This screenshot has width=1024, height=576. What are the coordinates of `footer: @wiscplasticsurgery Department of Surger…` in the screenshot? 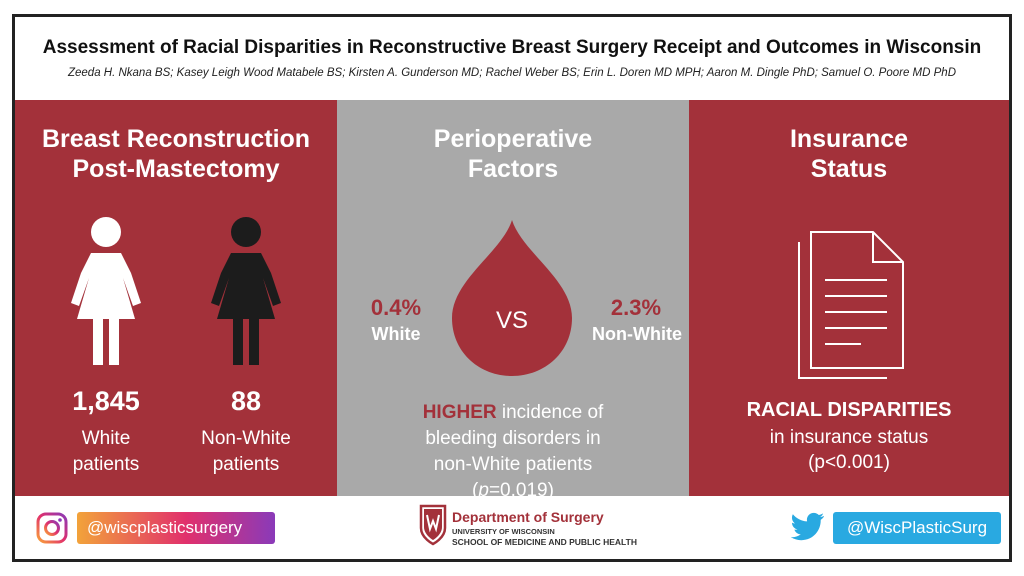 It's located at (512, 527).